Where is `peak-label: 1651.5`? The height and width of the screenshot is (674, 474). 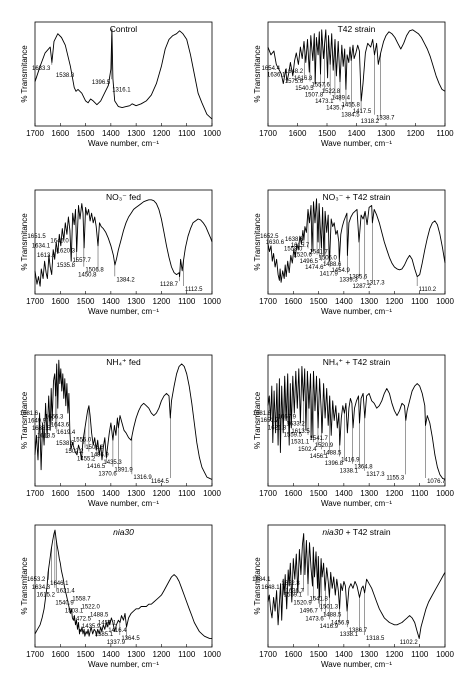 peak-label: 1651.5 is located at coordinates (36, 237).